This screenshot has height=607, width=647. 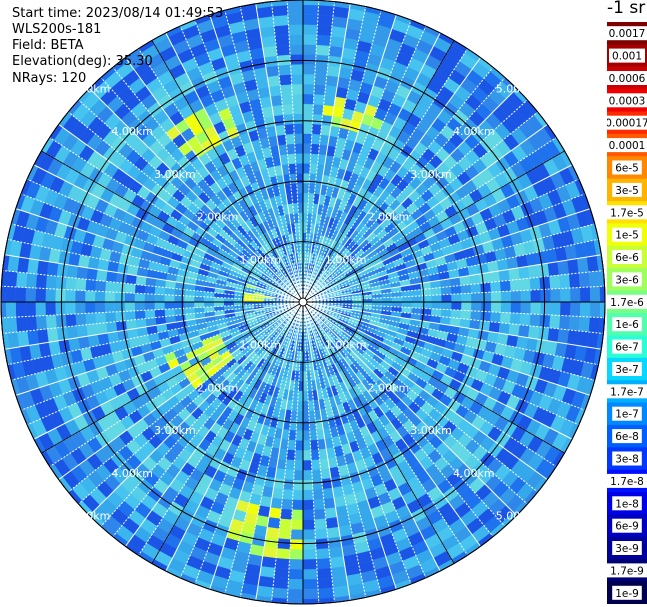 What do you see at coordinates (218, 387) in the screenshot?
I see `range-ring-label: 2.00km` at bounding box center [218, 387].